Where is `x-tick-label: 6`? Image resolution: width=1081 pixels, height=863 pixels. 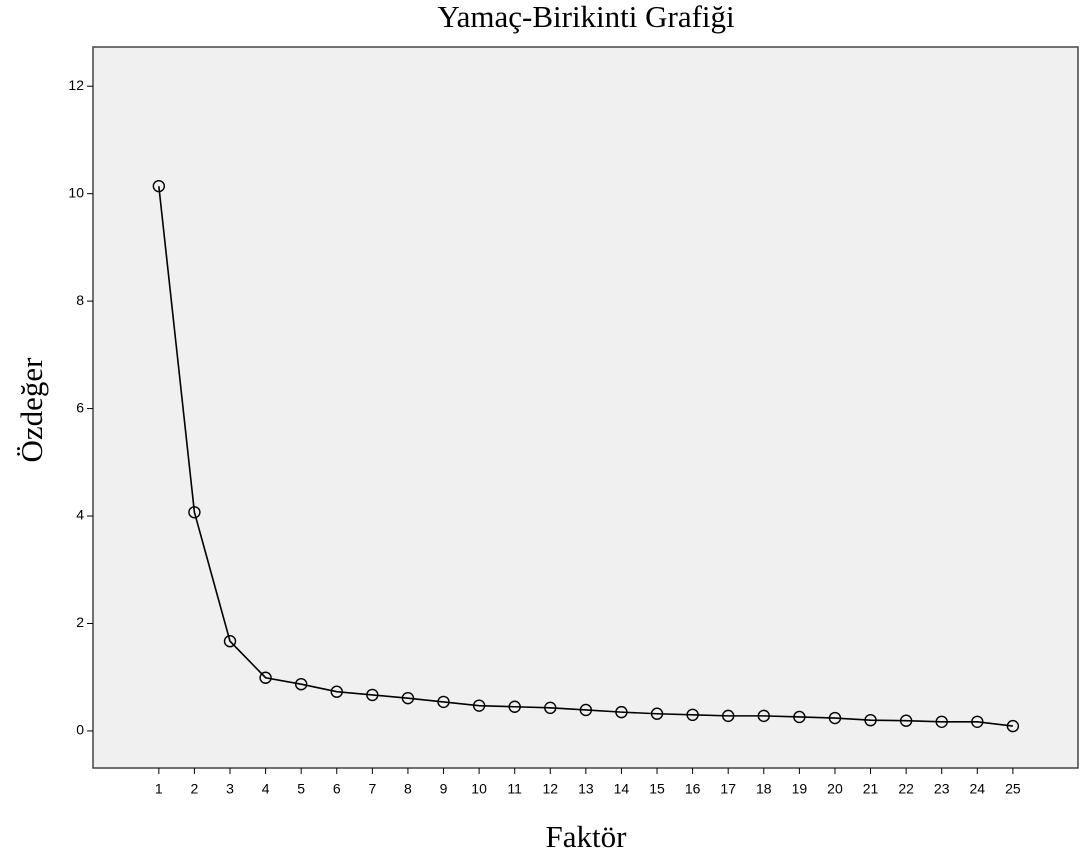
x-tick-label: 6 is located at coordinates (337, 789).